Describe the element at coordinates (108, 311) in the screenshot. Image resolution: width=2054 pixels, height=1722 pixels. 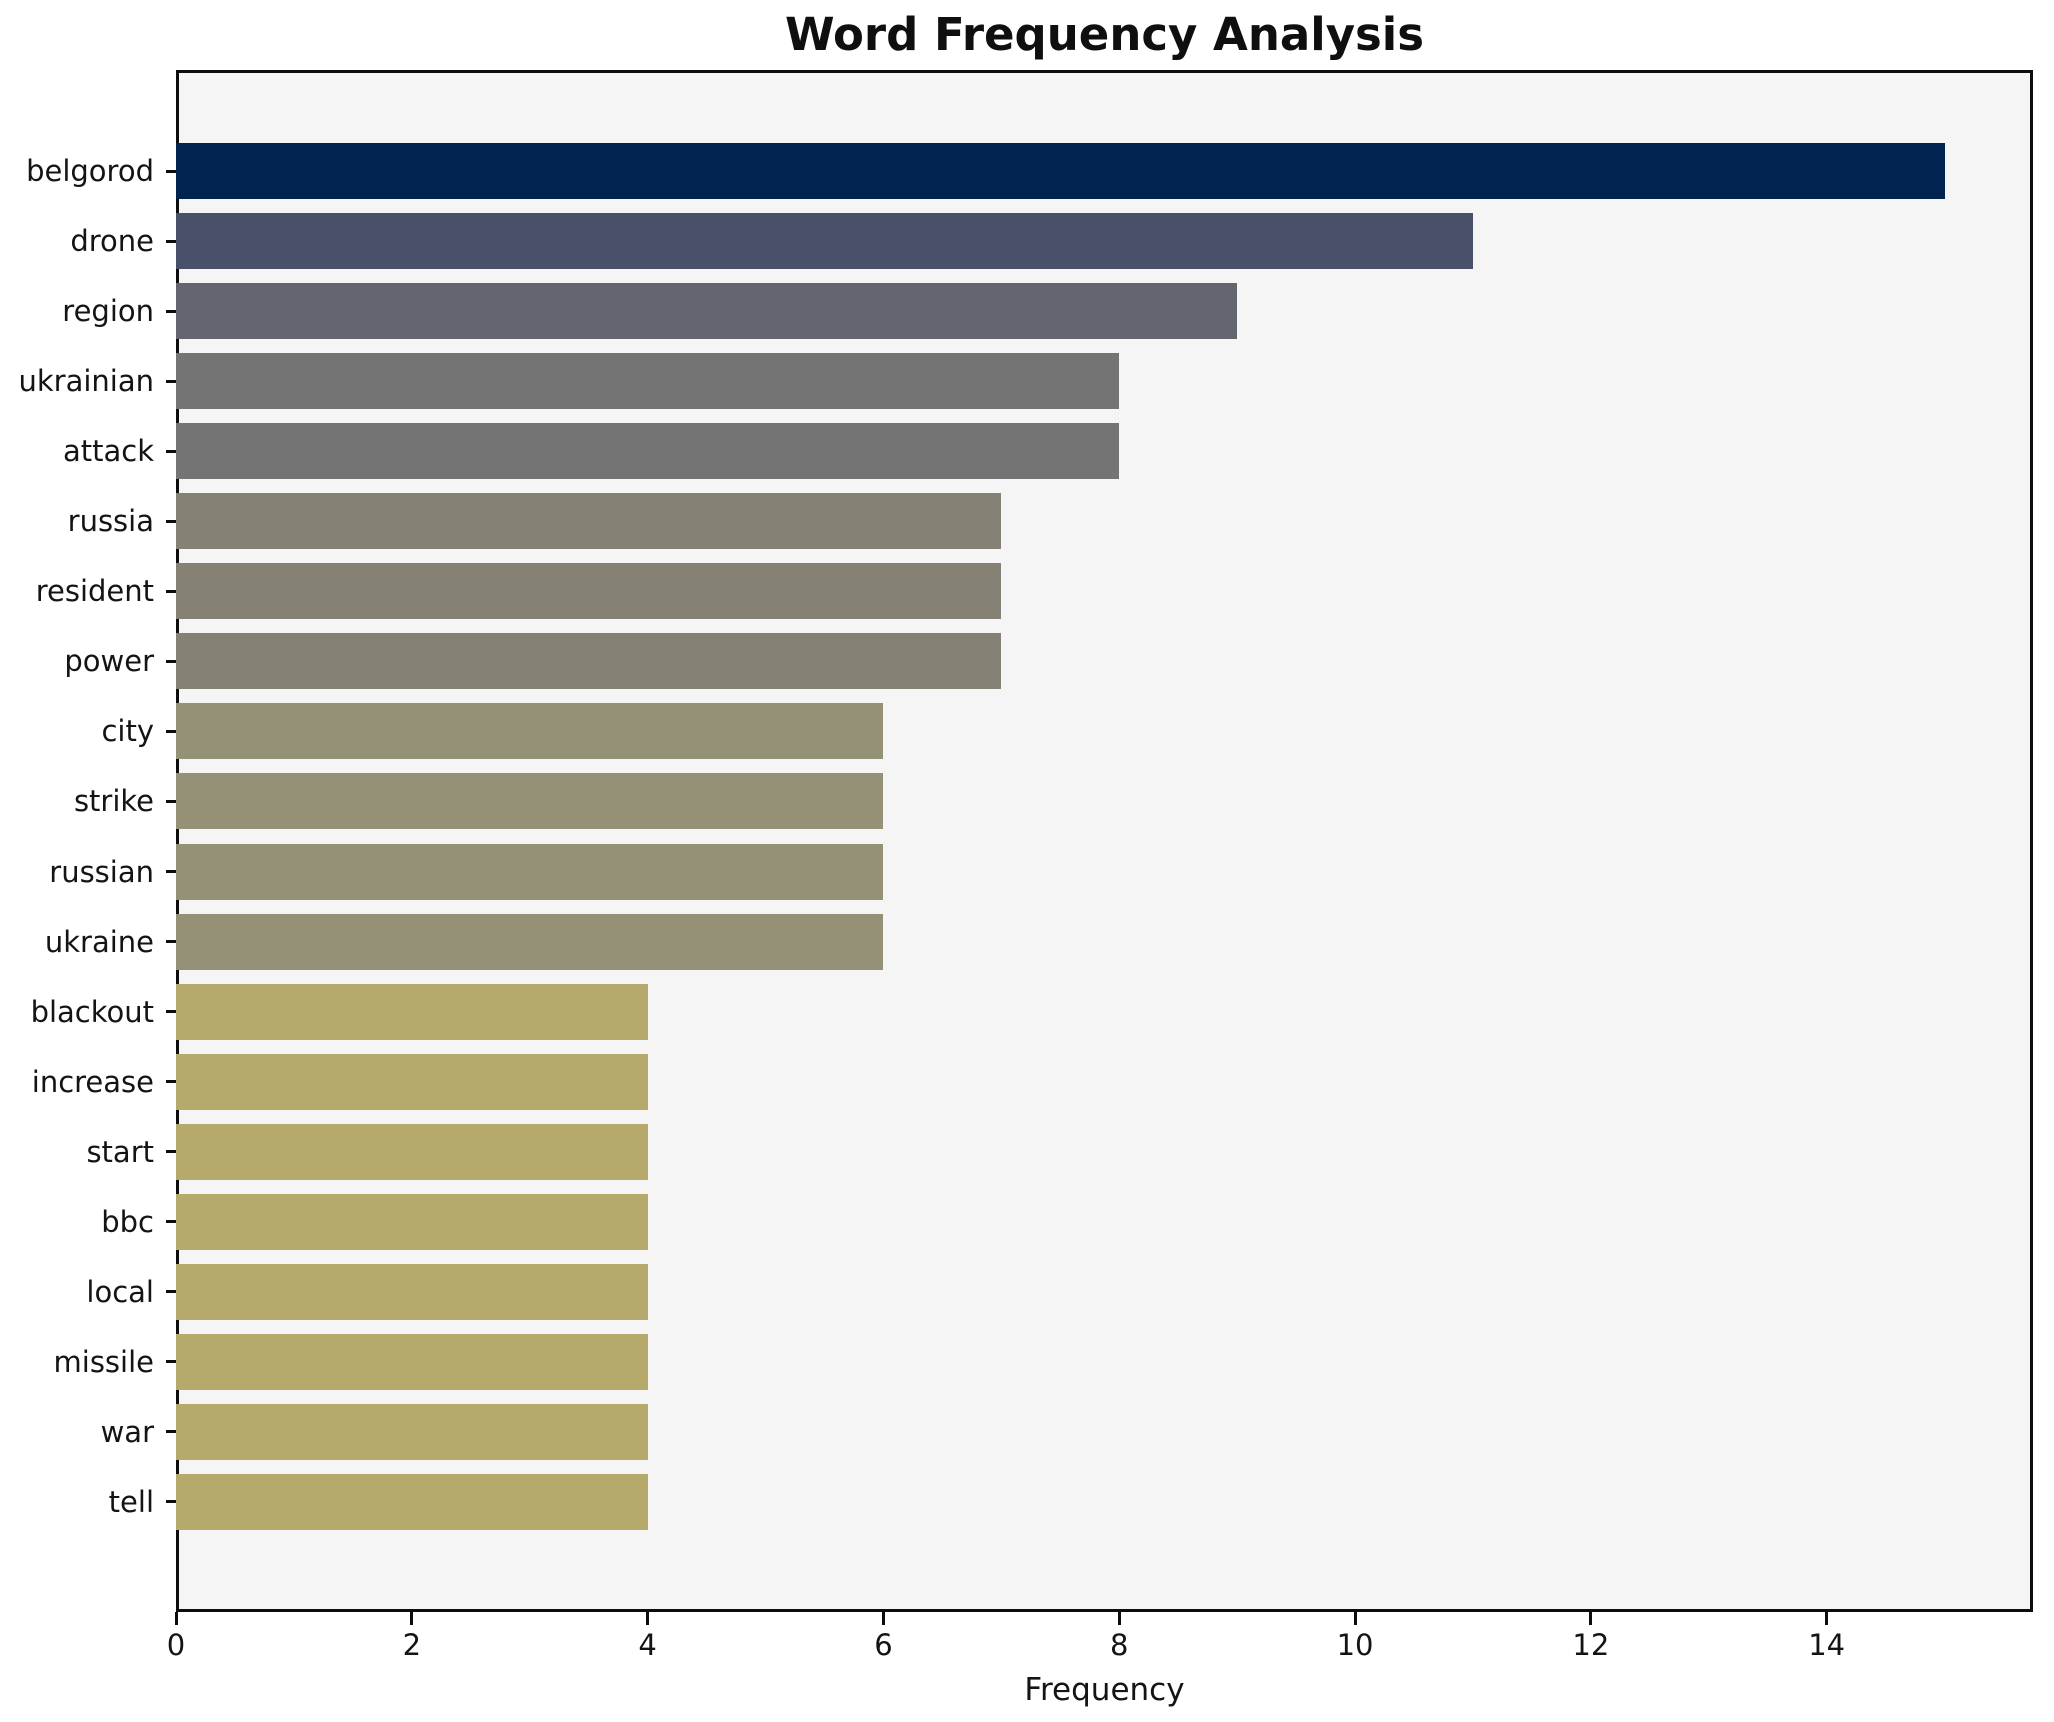
I see `y-tick-label: region` at that location.